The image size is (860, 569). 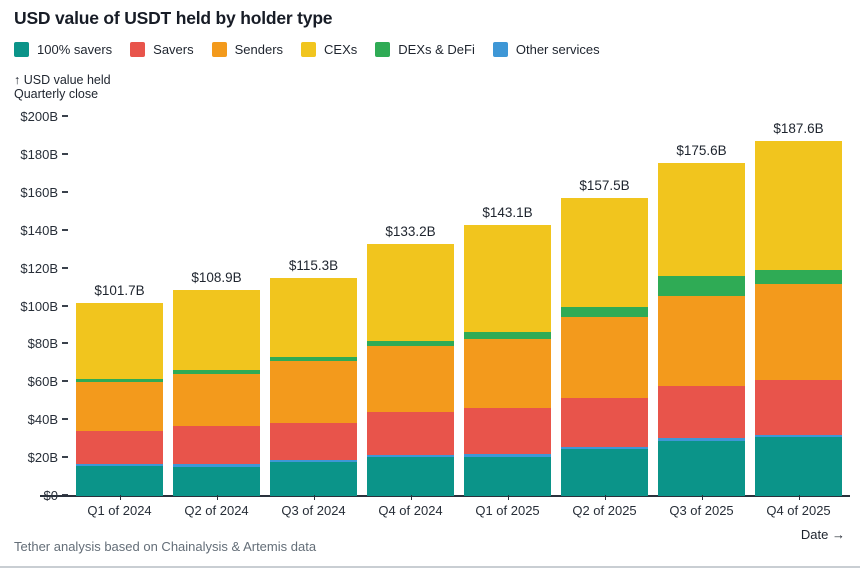 What do you see at coordinates (39, 154) in the screenshot?
I see `y-tick-label: $180B` at bounding box center [39, 154].